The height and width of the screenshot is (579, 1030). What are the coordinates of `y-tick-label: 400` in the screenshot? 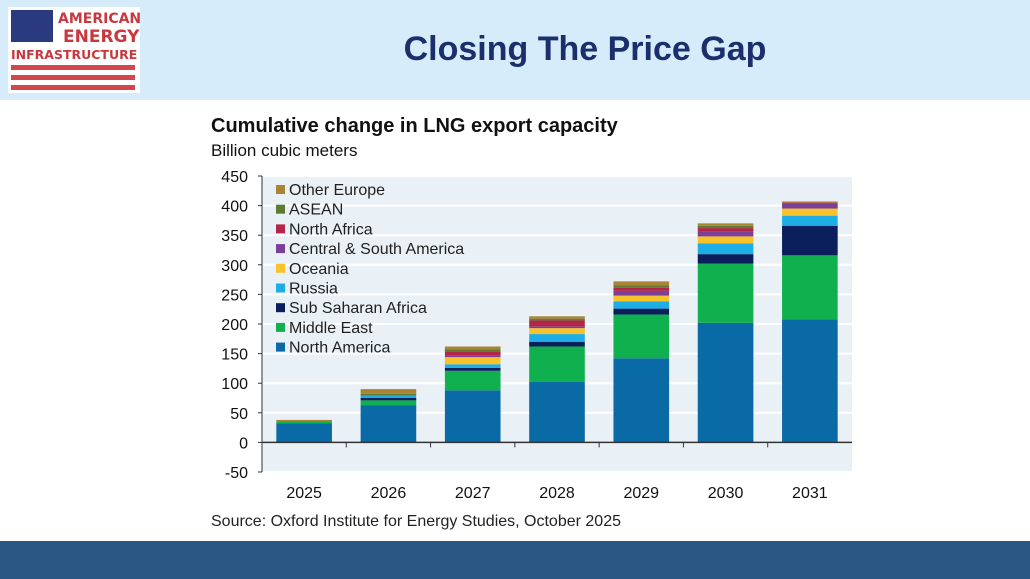 It's located at (234, 207).